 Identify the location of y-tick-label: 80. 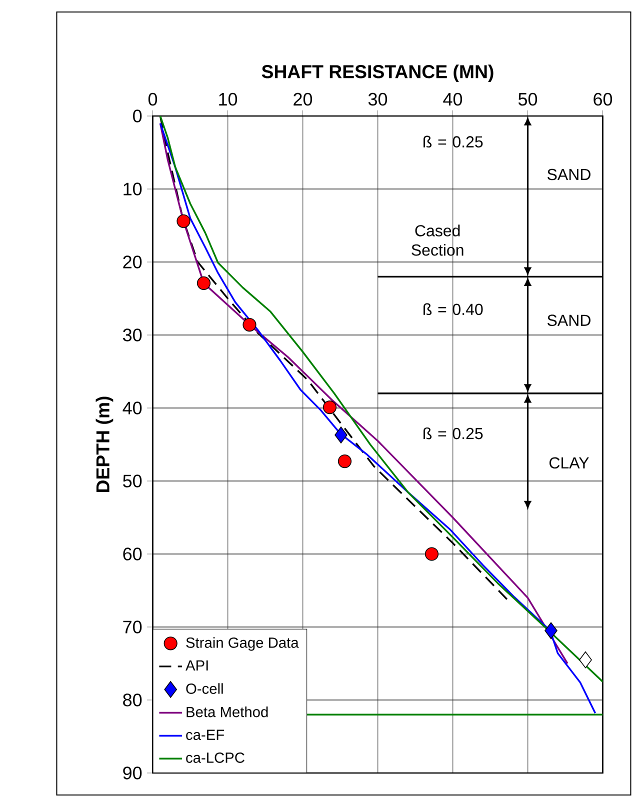
(132, 700).